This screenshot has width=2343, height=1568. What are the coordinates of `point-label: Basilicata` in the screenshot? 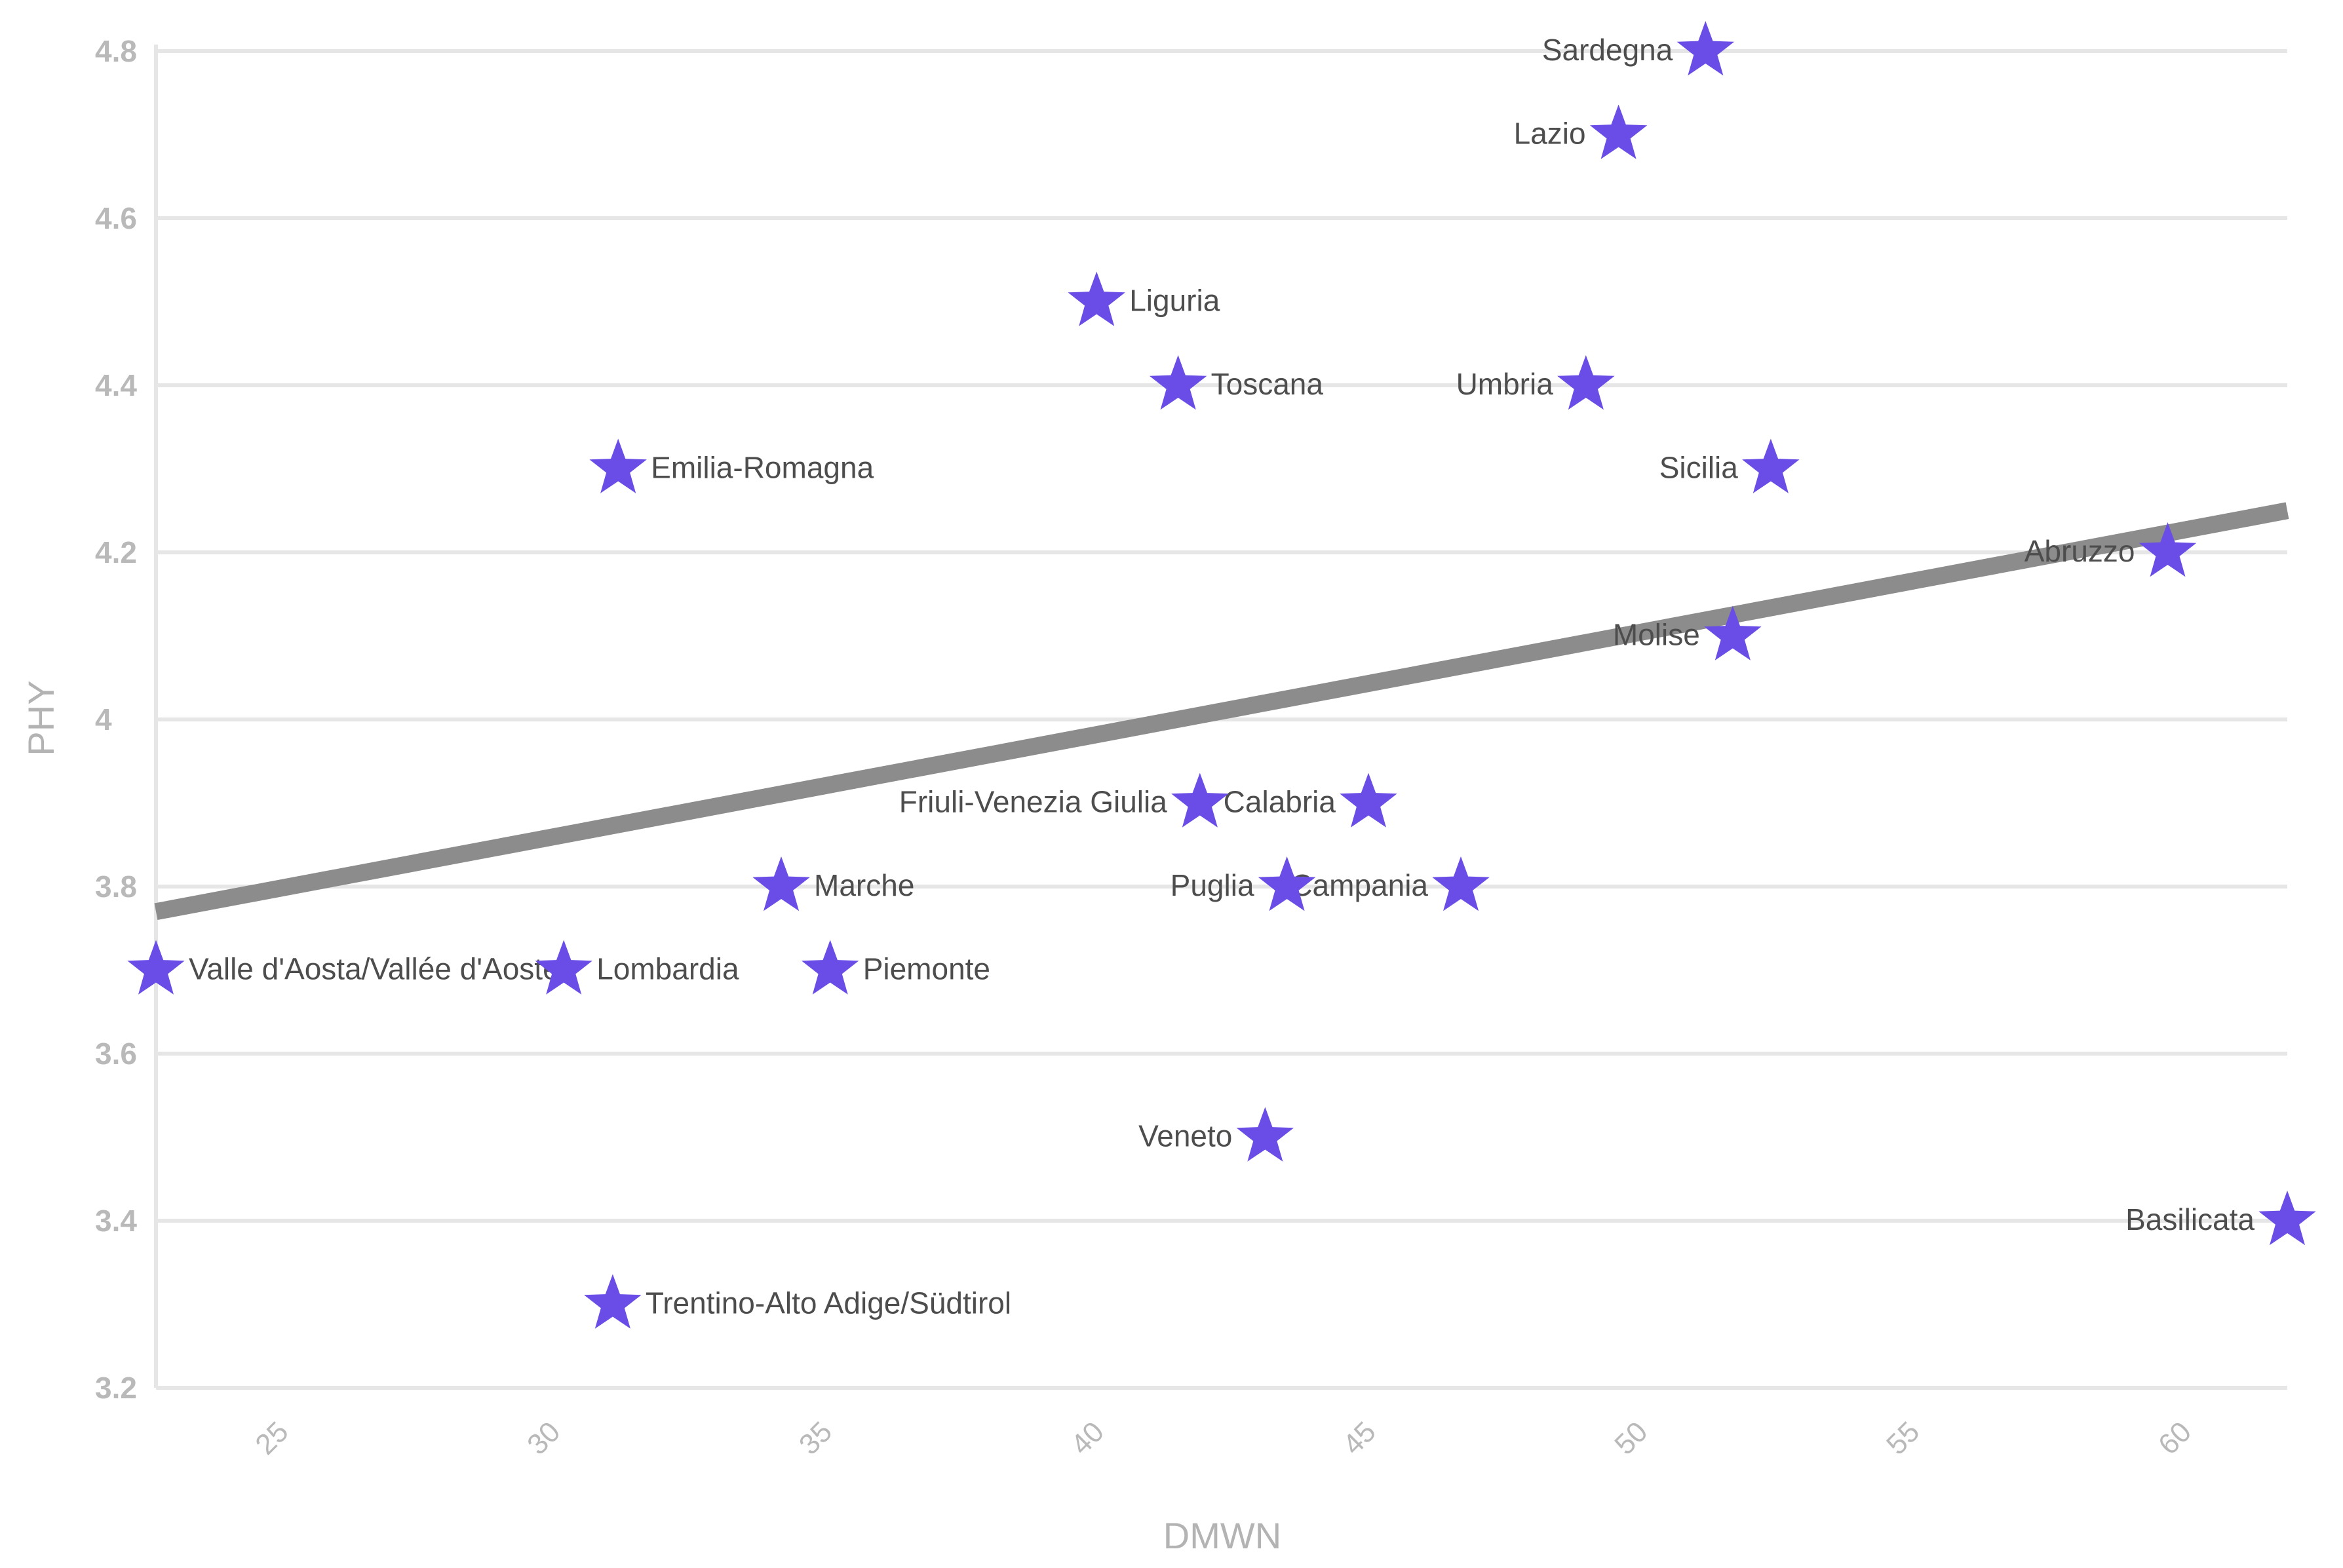 It's located at (2190, 1219).